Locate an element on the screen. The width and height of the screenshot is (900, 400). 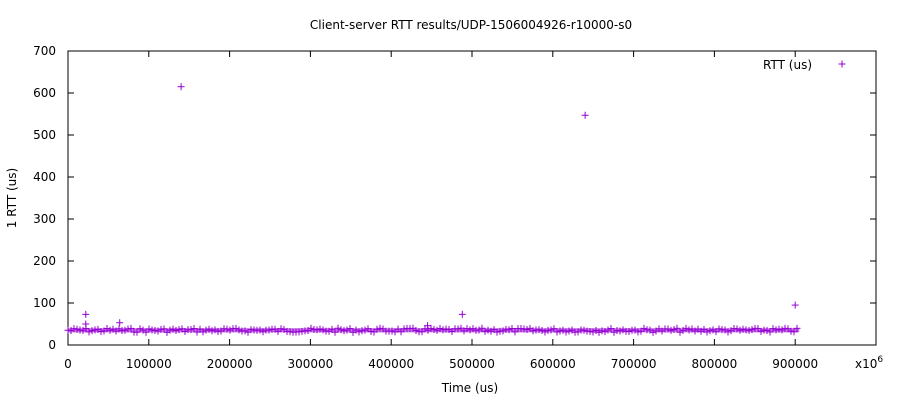
y-tick-label: 700 is located at coordinates (44, 51).